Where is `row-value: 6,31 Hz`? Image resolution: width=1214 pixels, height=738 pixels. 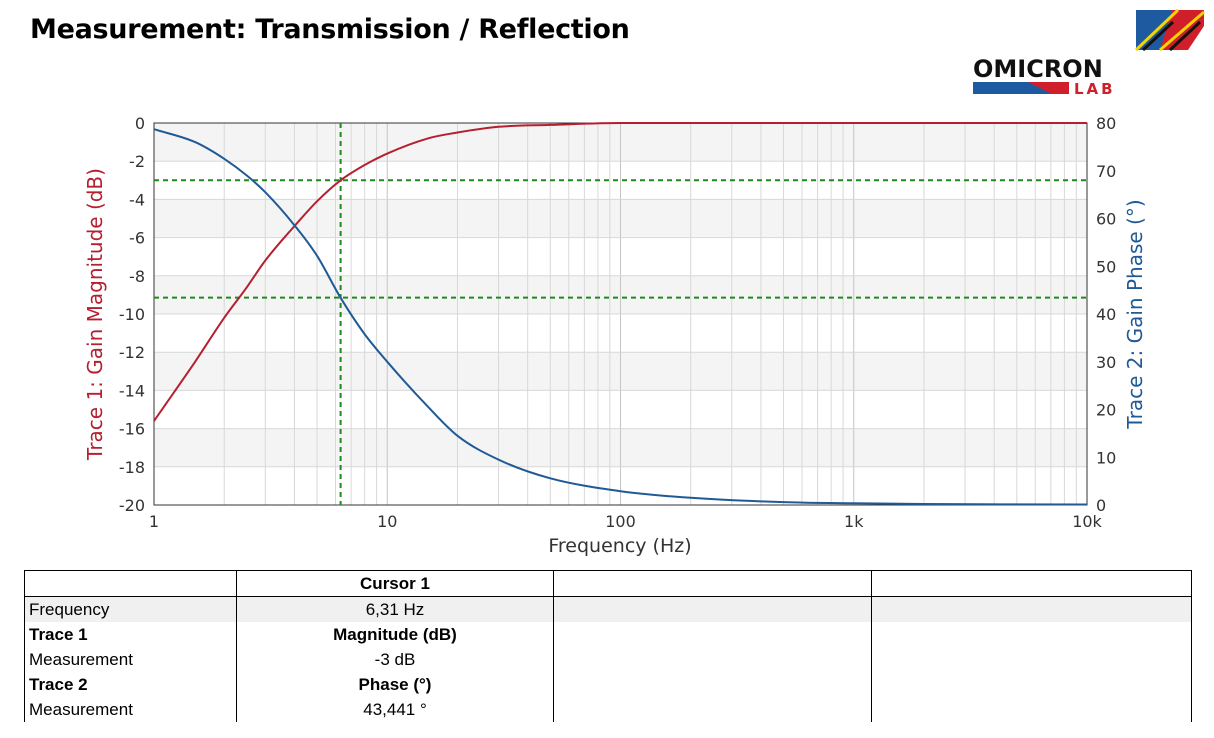 row-value: 6,31 Hz is located at coordinates (395, 609).